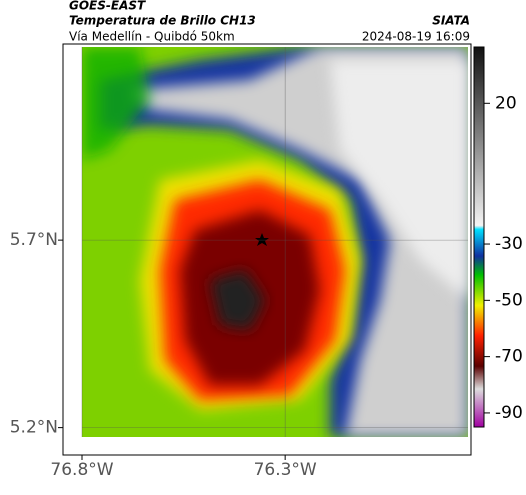 The image size is (526, 495). I want to click on lat-tick-label: 5.2°N, so click(34, 428).